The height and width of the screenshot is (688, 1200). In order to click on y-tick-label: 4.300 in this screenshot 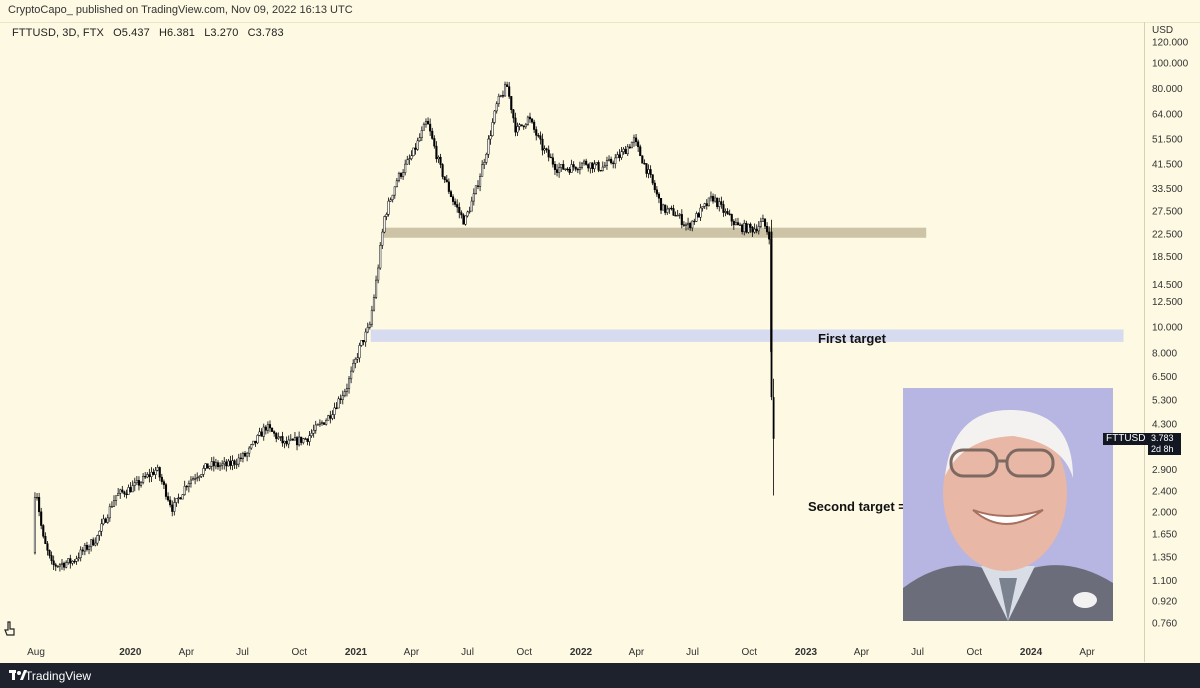, I will do `click(1164, 425)`.